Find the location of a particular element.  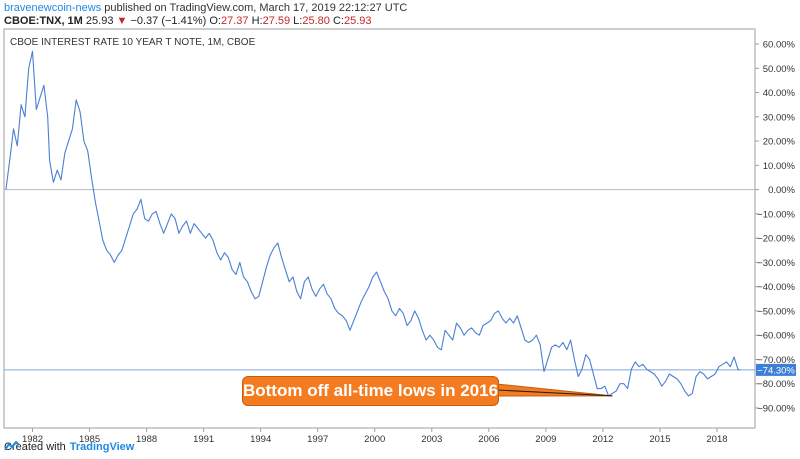

x-tick-label: 1985 is located at coordinates (89, 439).